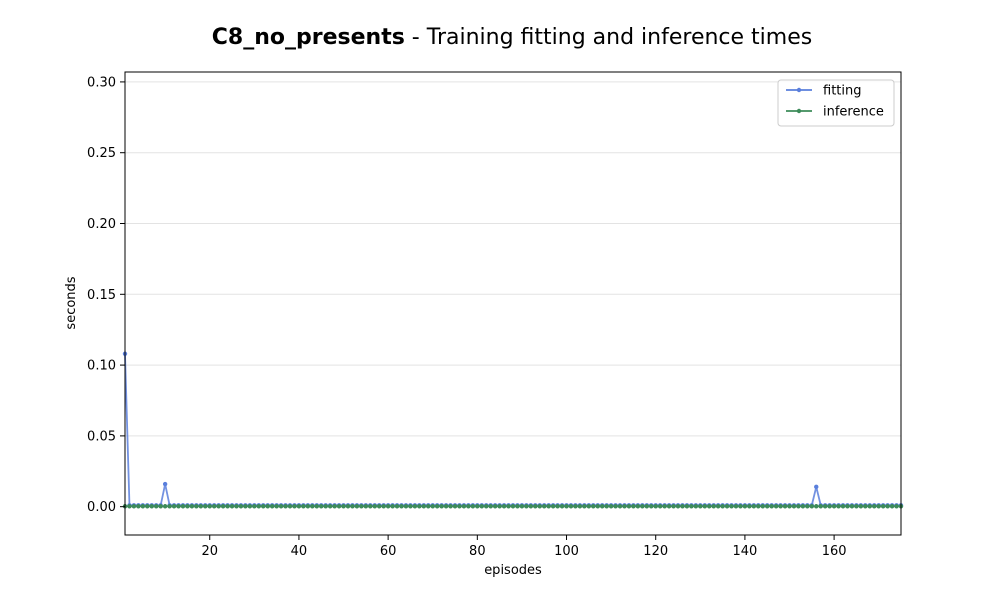 The image size is (1000, 600). I want to click on y-axis-ticks: 0.00 0.05 0.10 0.15 0.20 0.25 0.30, so click(106, 295).